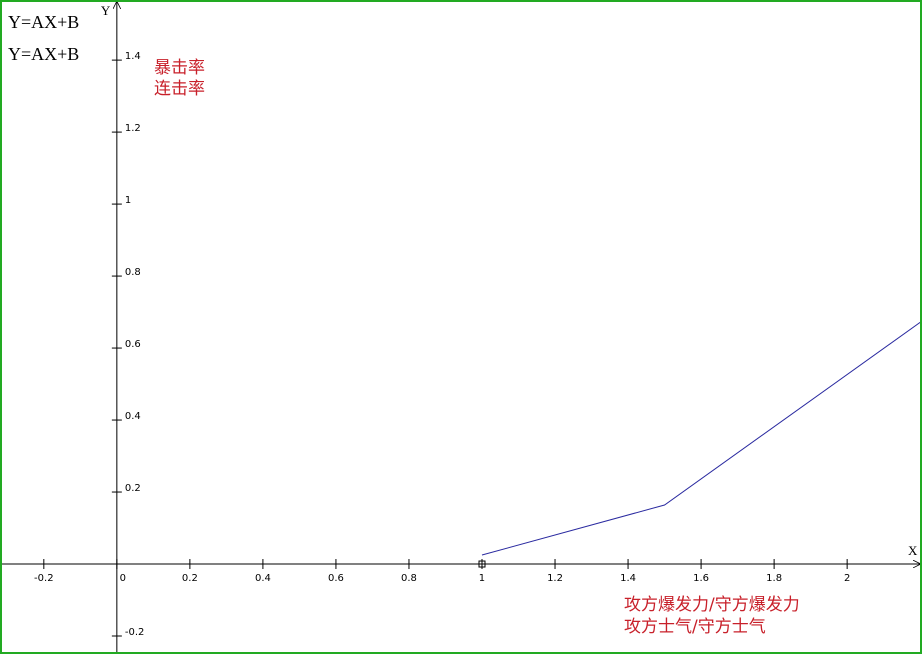 This screenshot has width=922, height=654. What do you see at coordinates (913, 550) in the screenshot?
I see `x-axis-name: X` at bounding box center [913, 550].